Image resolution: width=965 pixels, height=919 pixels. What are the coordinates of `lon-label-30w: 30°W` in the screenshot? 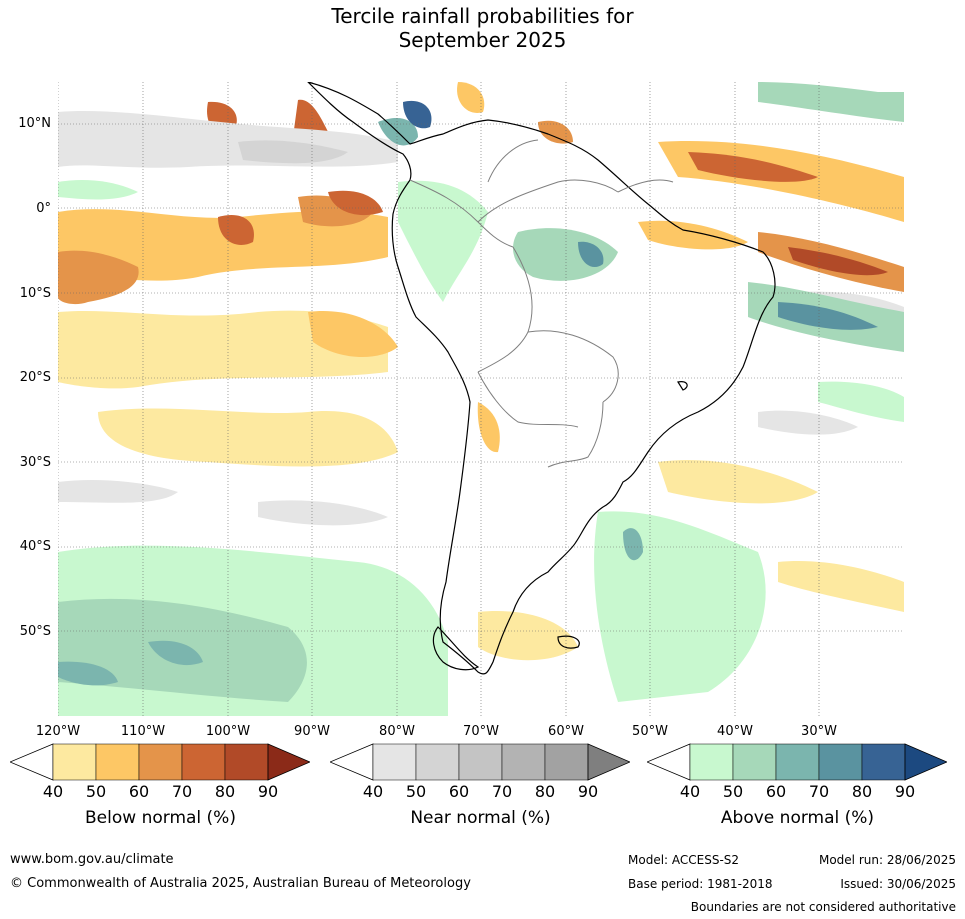 It's located at (819, 731).